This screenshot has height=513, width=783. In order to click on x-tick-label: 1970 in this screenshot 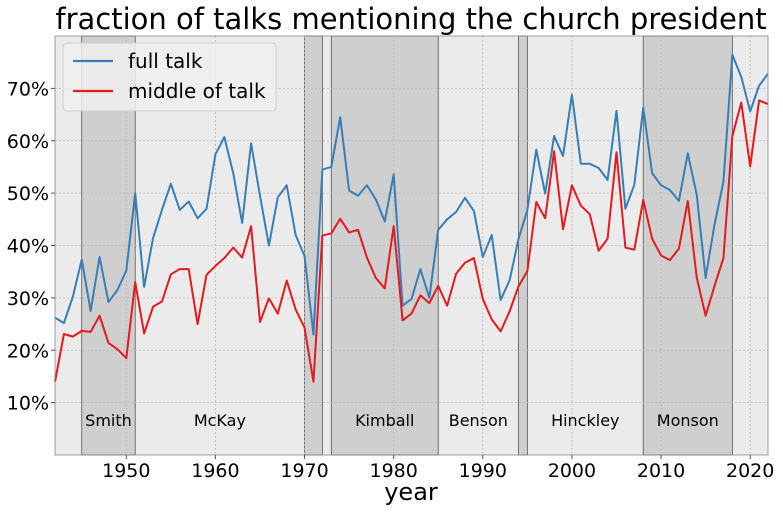, I will do `click(304, 471)`.